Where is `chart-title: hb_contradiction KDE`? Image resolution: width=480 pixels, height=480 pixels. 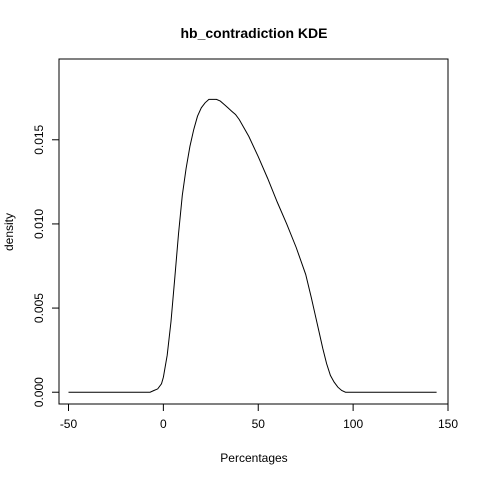
chart-title: hb_contradiction KDE is located at coordinates (253, 33).